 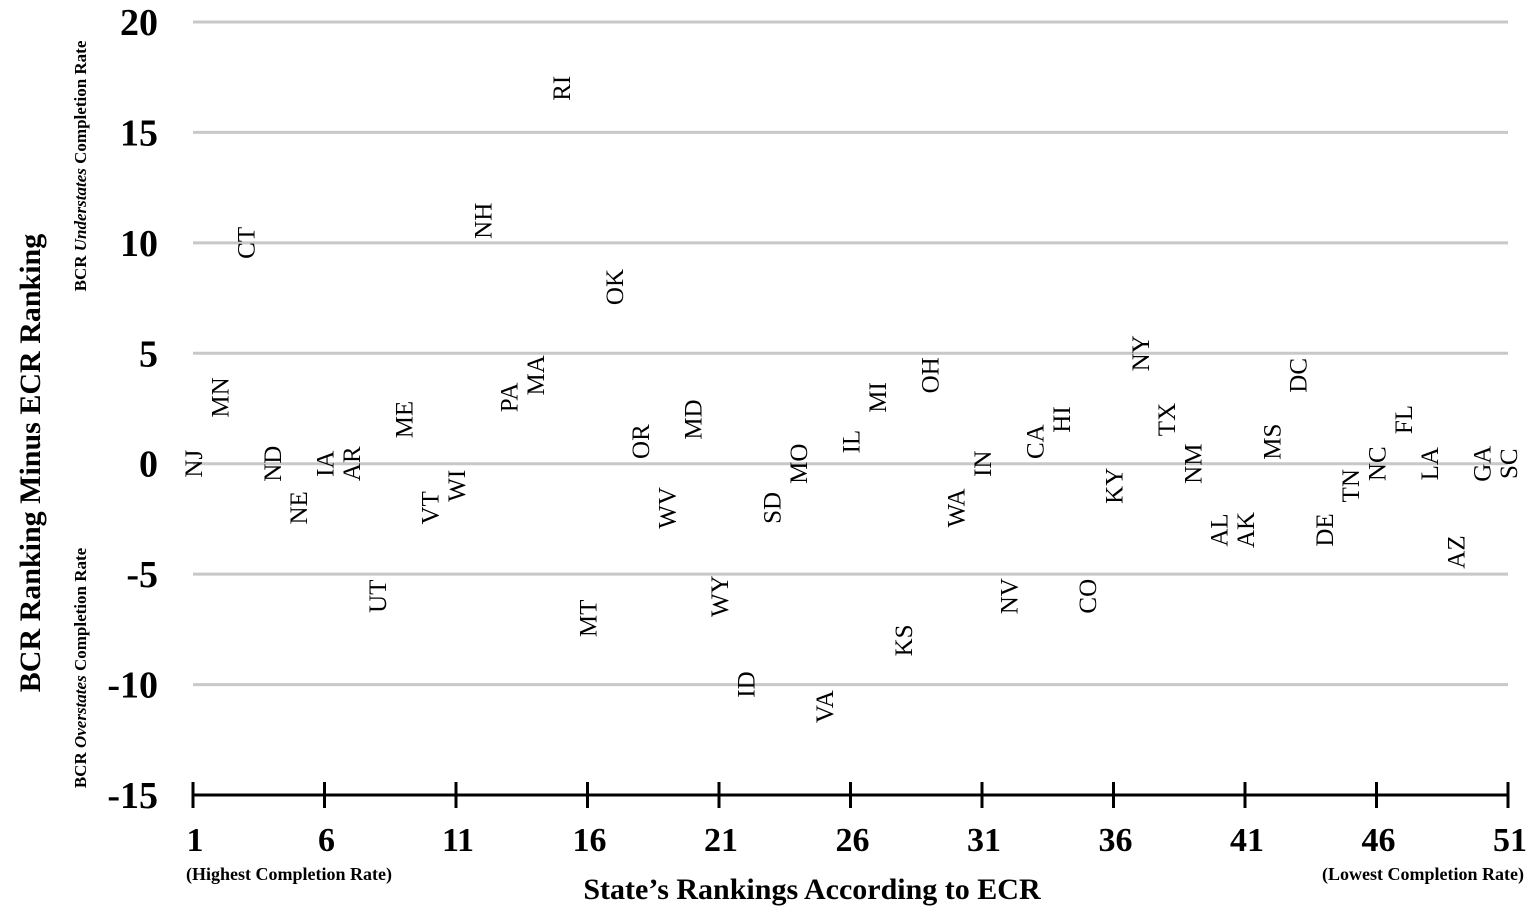 What do you see at coordinates (1062, 419) in the screenshot?
I see `state-label-hi: HI` at bounding box center [1062, 419].